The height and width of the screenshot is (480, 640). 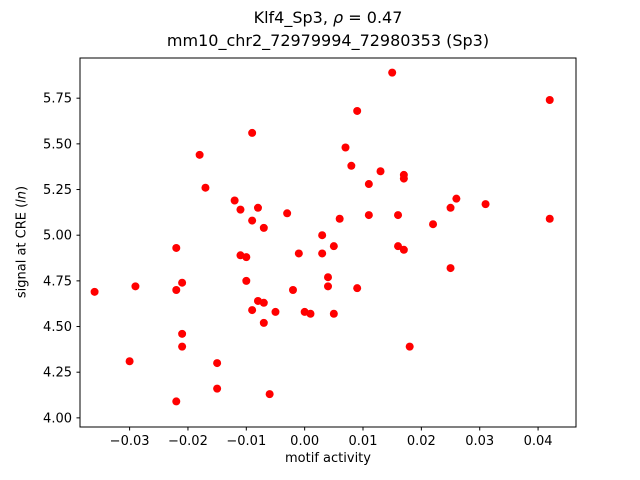 I want to click on x-tick-label: 0.04, so click(x=538, y=441).